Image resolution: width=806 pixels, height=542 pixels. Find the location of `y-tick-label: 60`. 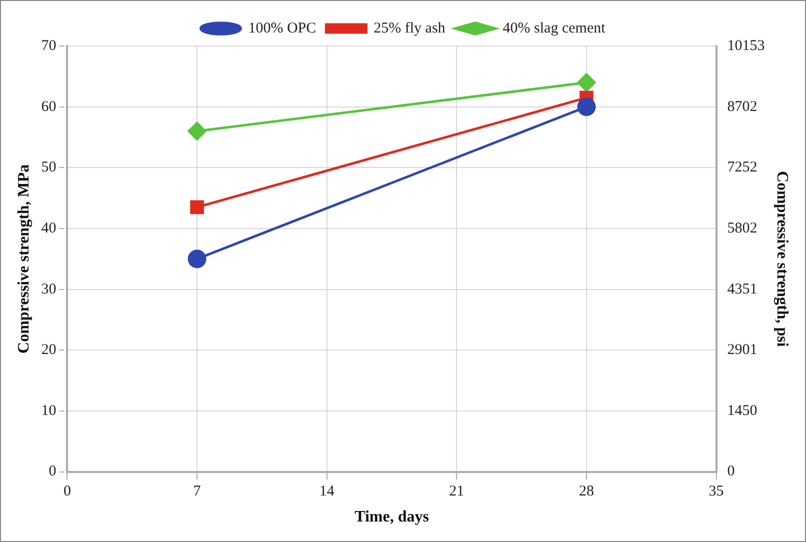

y-tick-label: 60 is located at coordinates (48, 106).